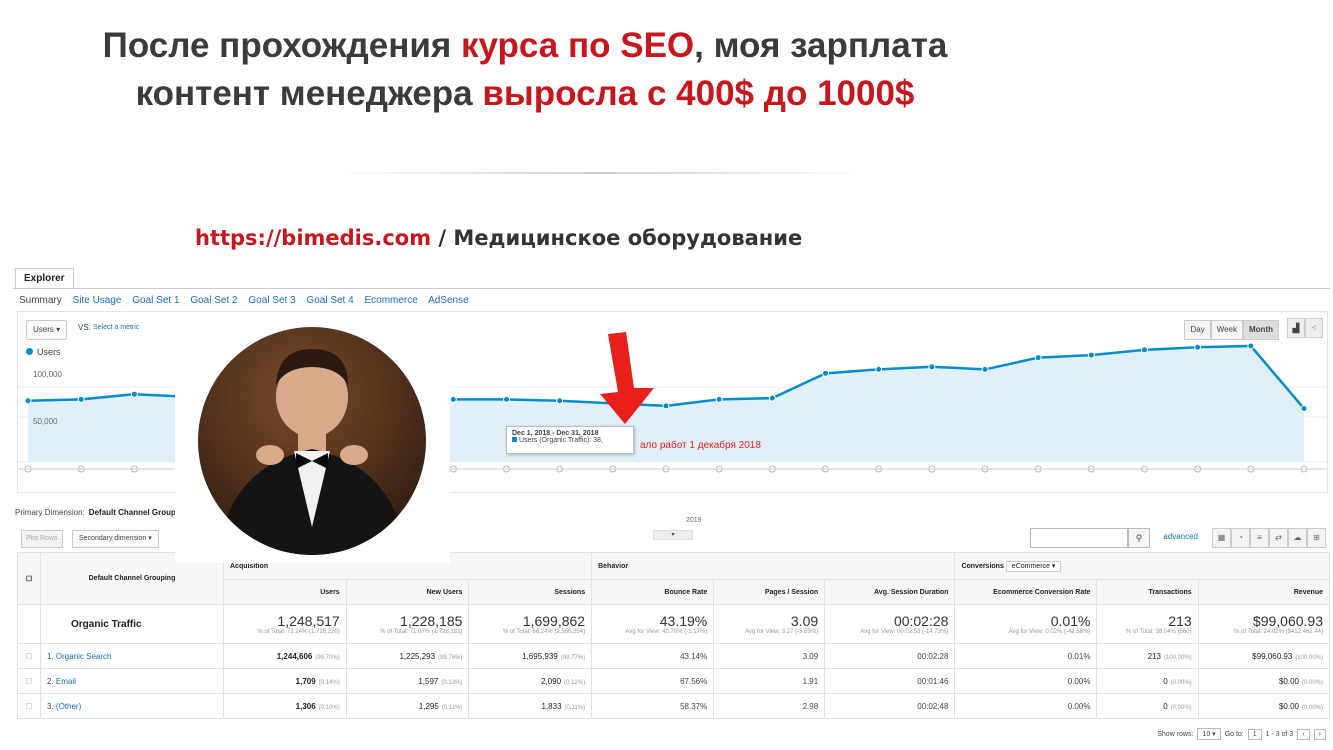 The width and height of the screenshot is (1333, 750). I want to click on pivot-icon: ⊞, so click(1316, 538).